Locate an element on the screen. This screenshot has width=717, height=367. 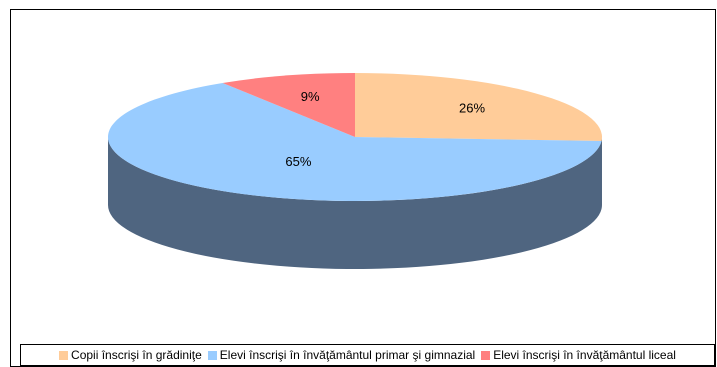
legend-label-liceal: Elevi înscrişi în învăţământul liceal is located at coordinates (584, 355).